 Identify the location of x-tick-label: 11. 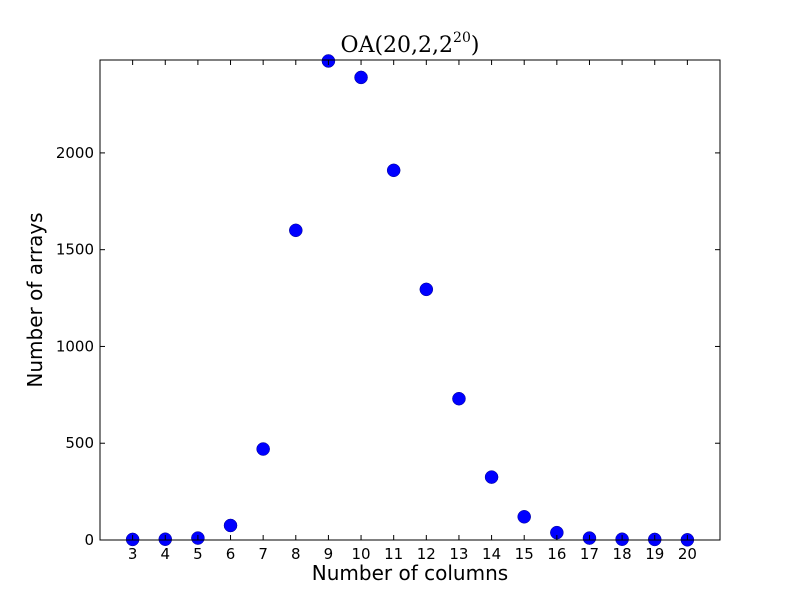
(393, 554).